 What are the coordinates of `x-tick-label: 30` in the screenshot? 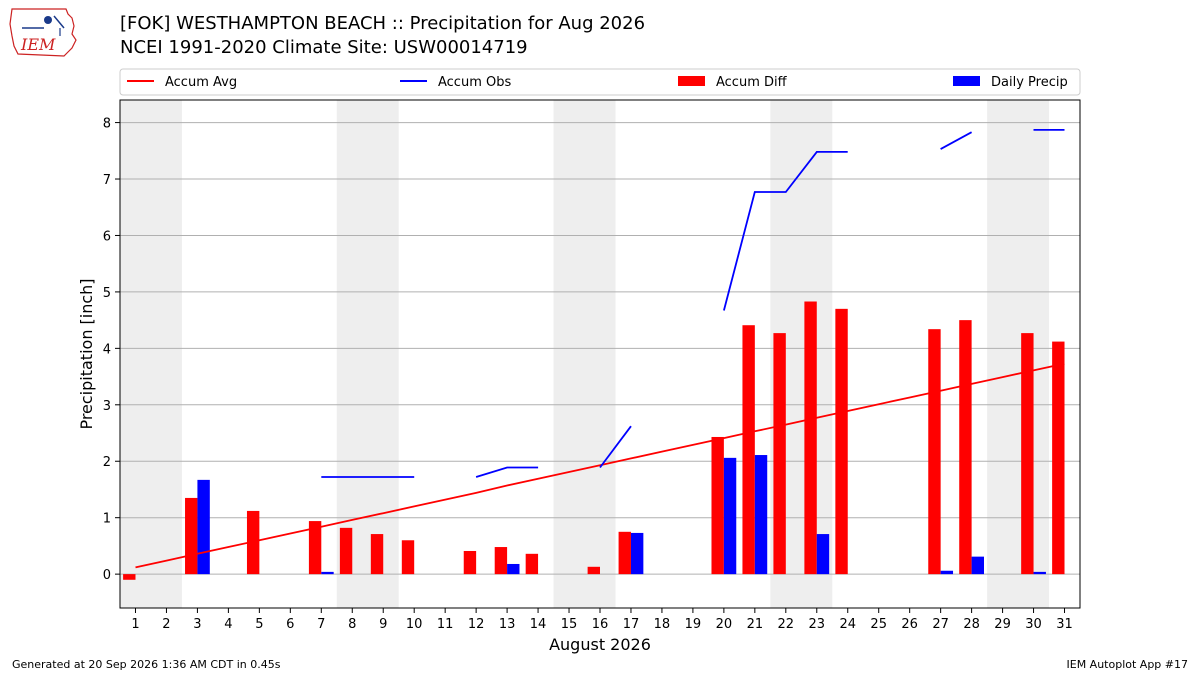 It's located at (1033, 624).